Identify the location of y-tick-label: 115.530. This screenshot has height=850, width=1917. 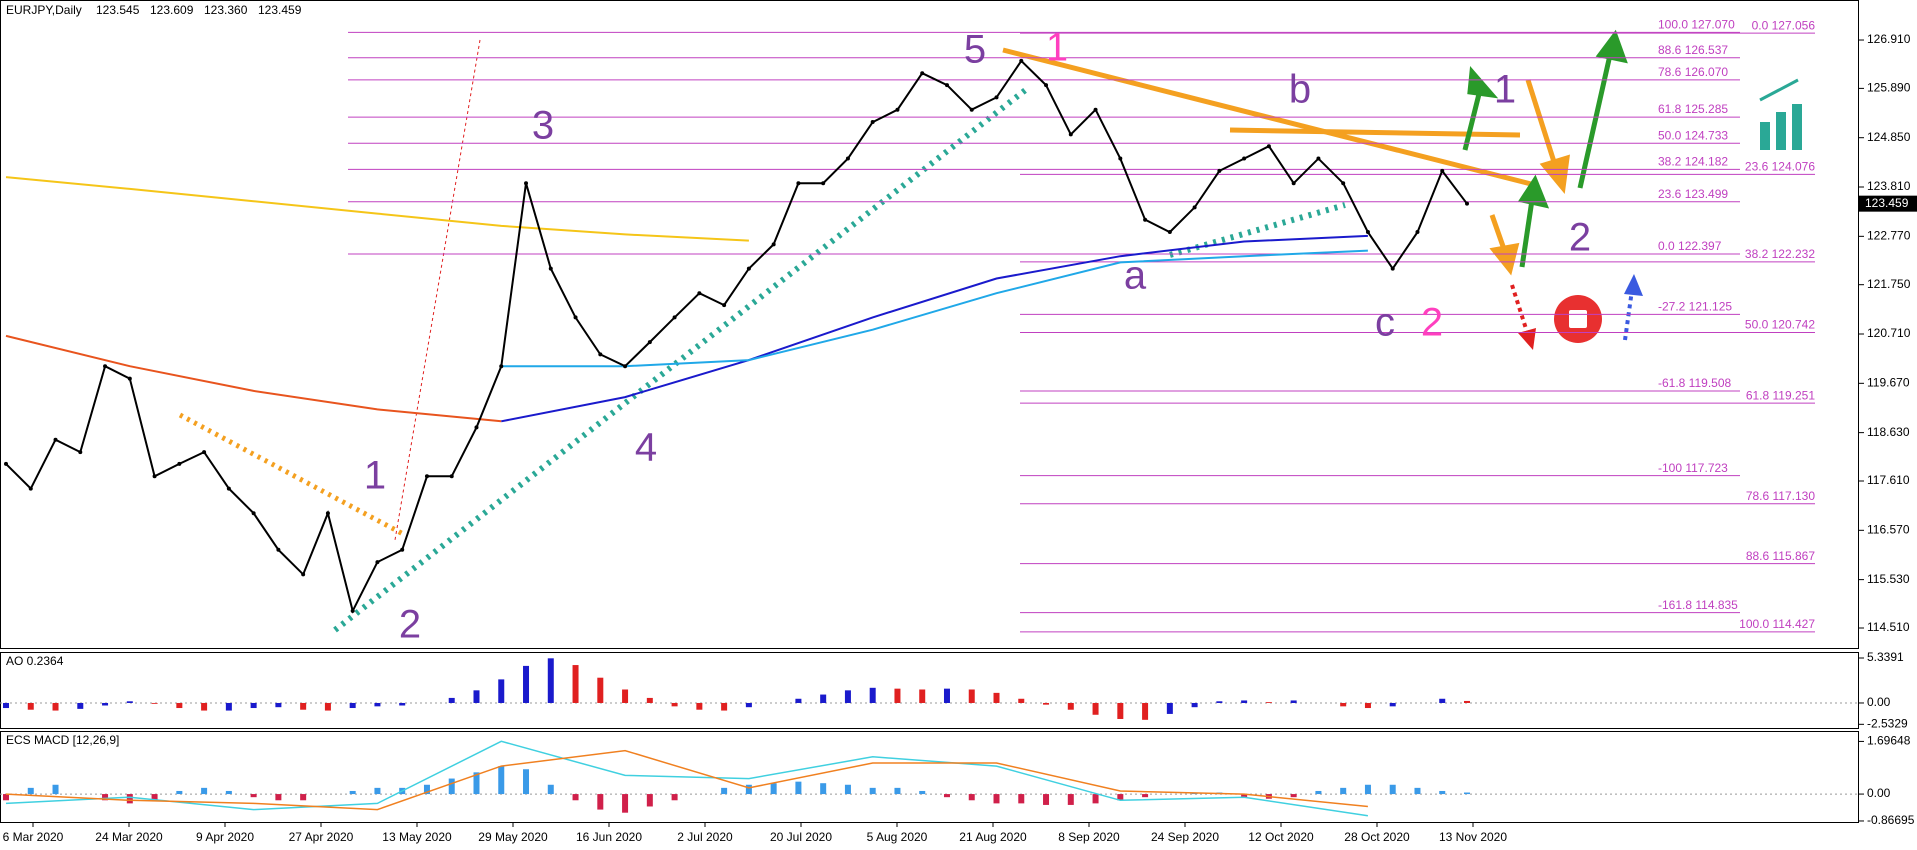
(1888, 579).